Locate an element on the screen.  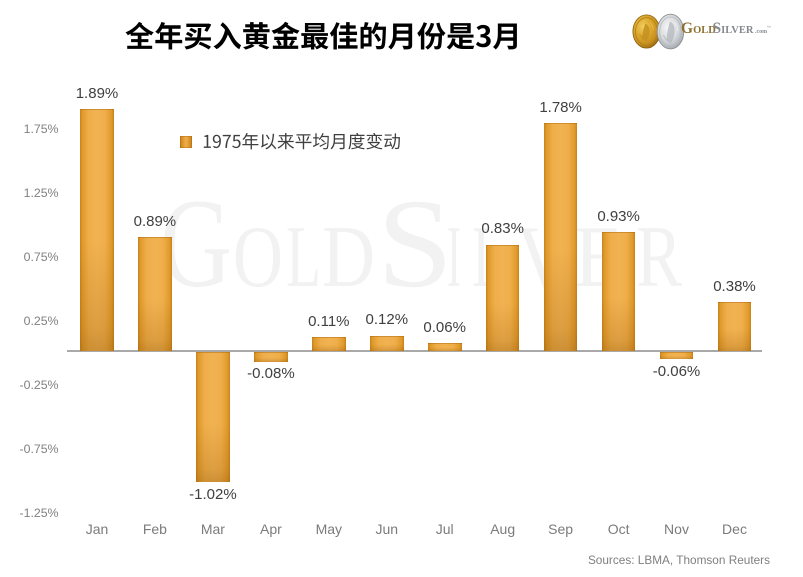
svg-text: L is located at coordinates (303, 257).